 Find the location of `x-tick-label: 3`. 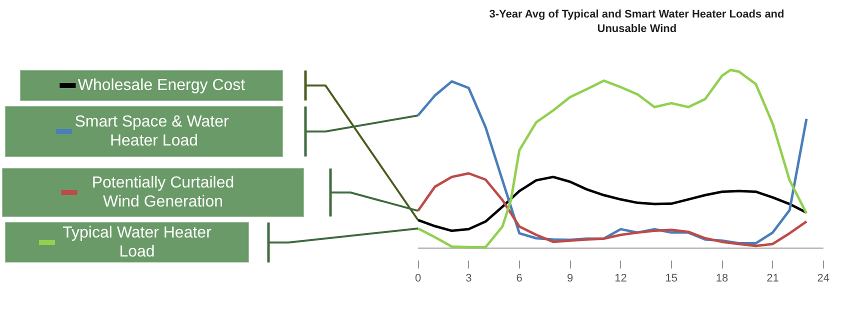

x-tick-label: 3 is located at coordinates (469, 278).